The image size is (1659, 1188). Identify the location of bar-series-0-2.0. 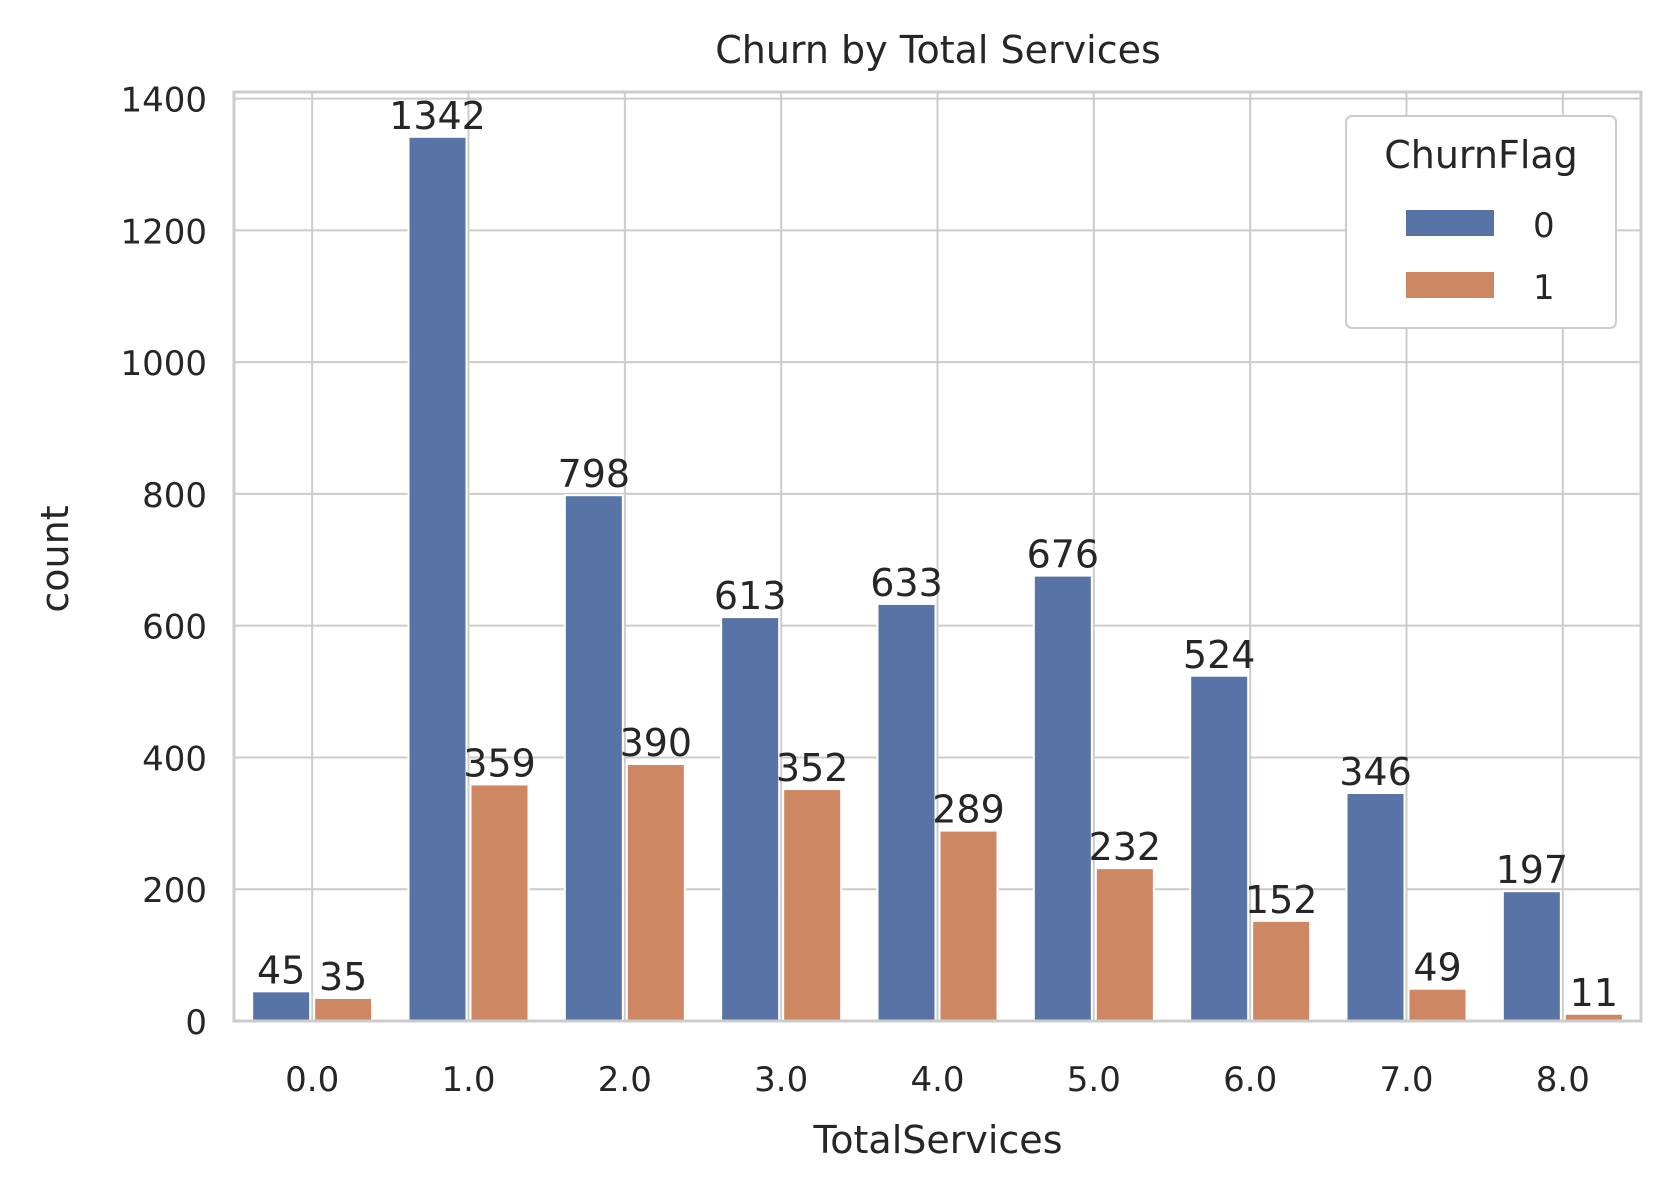
(593, 758).